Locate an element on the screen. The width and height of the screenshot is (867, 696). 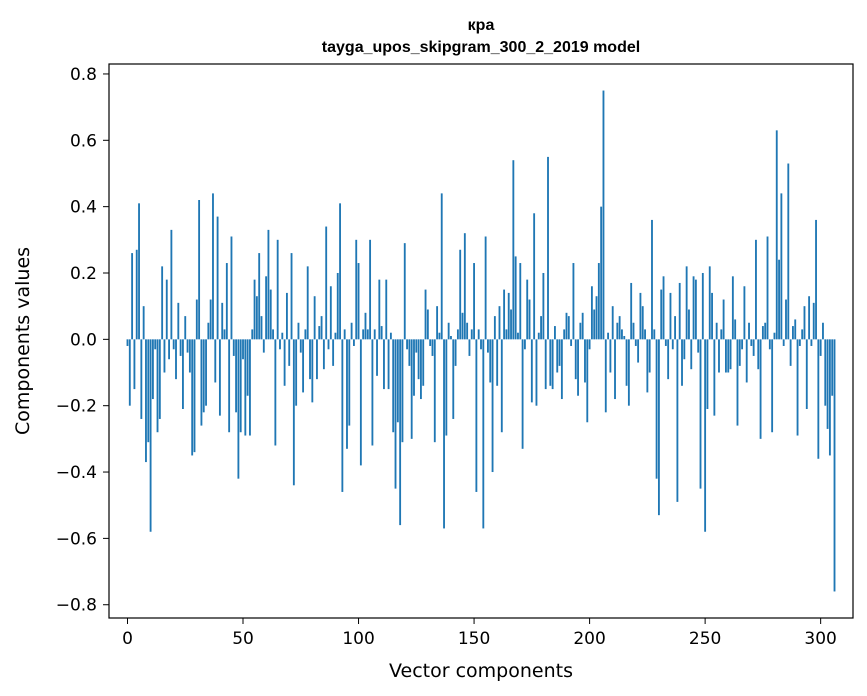
x-axis-ticks: 0 50 100 150 200 250 300 is located at coordinates (479, 633).